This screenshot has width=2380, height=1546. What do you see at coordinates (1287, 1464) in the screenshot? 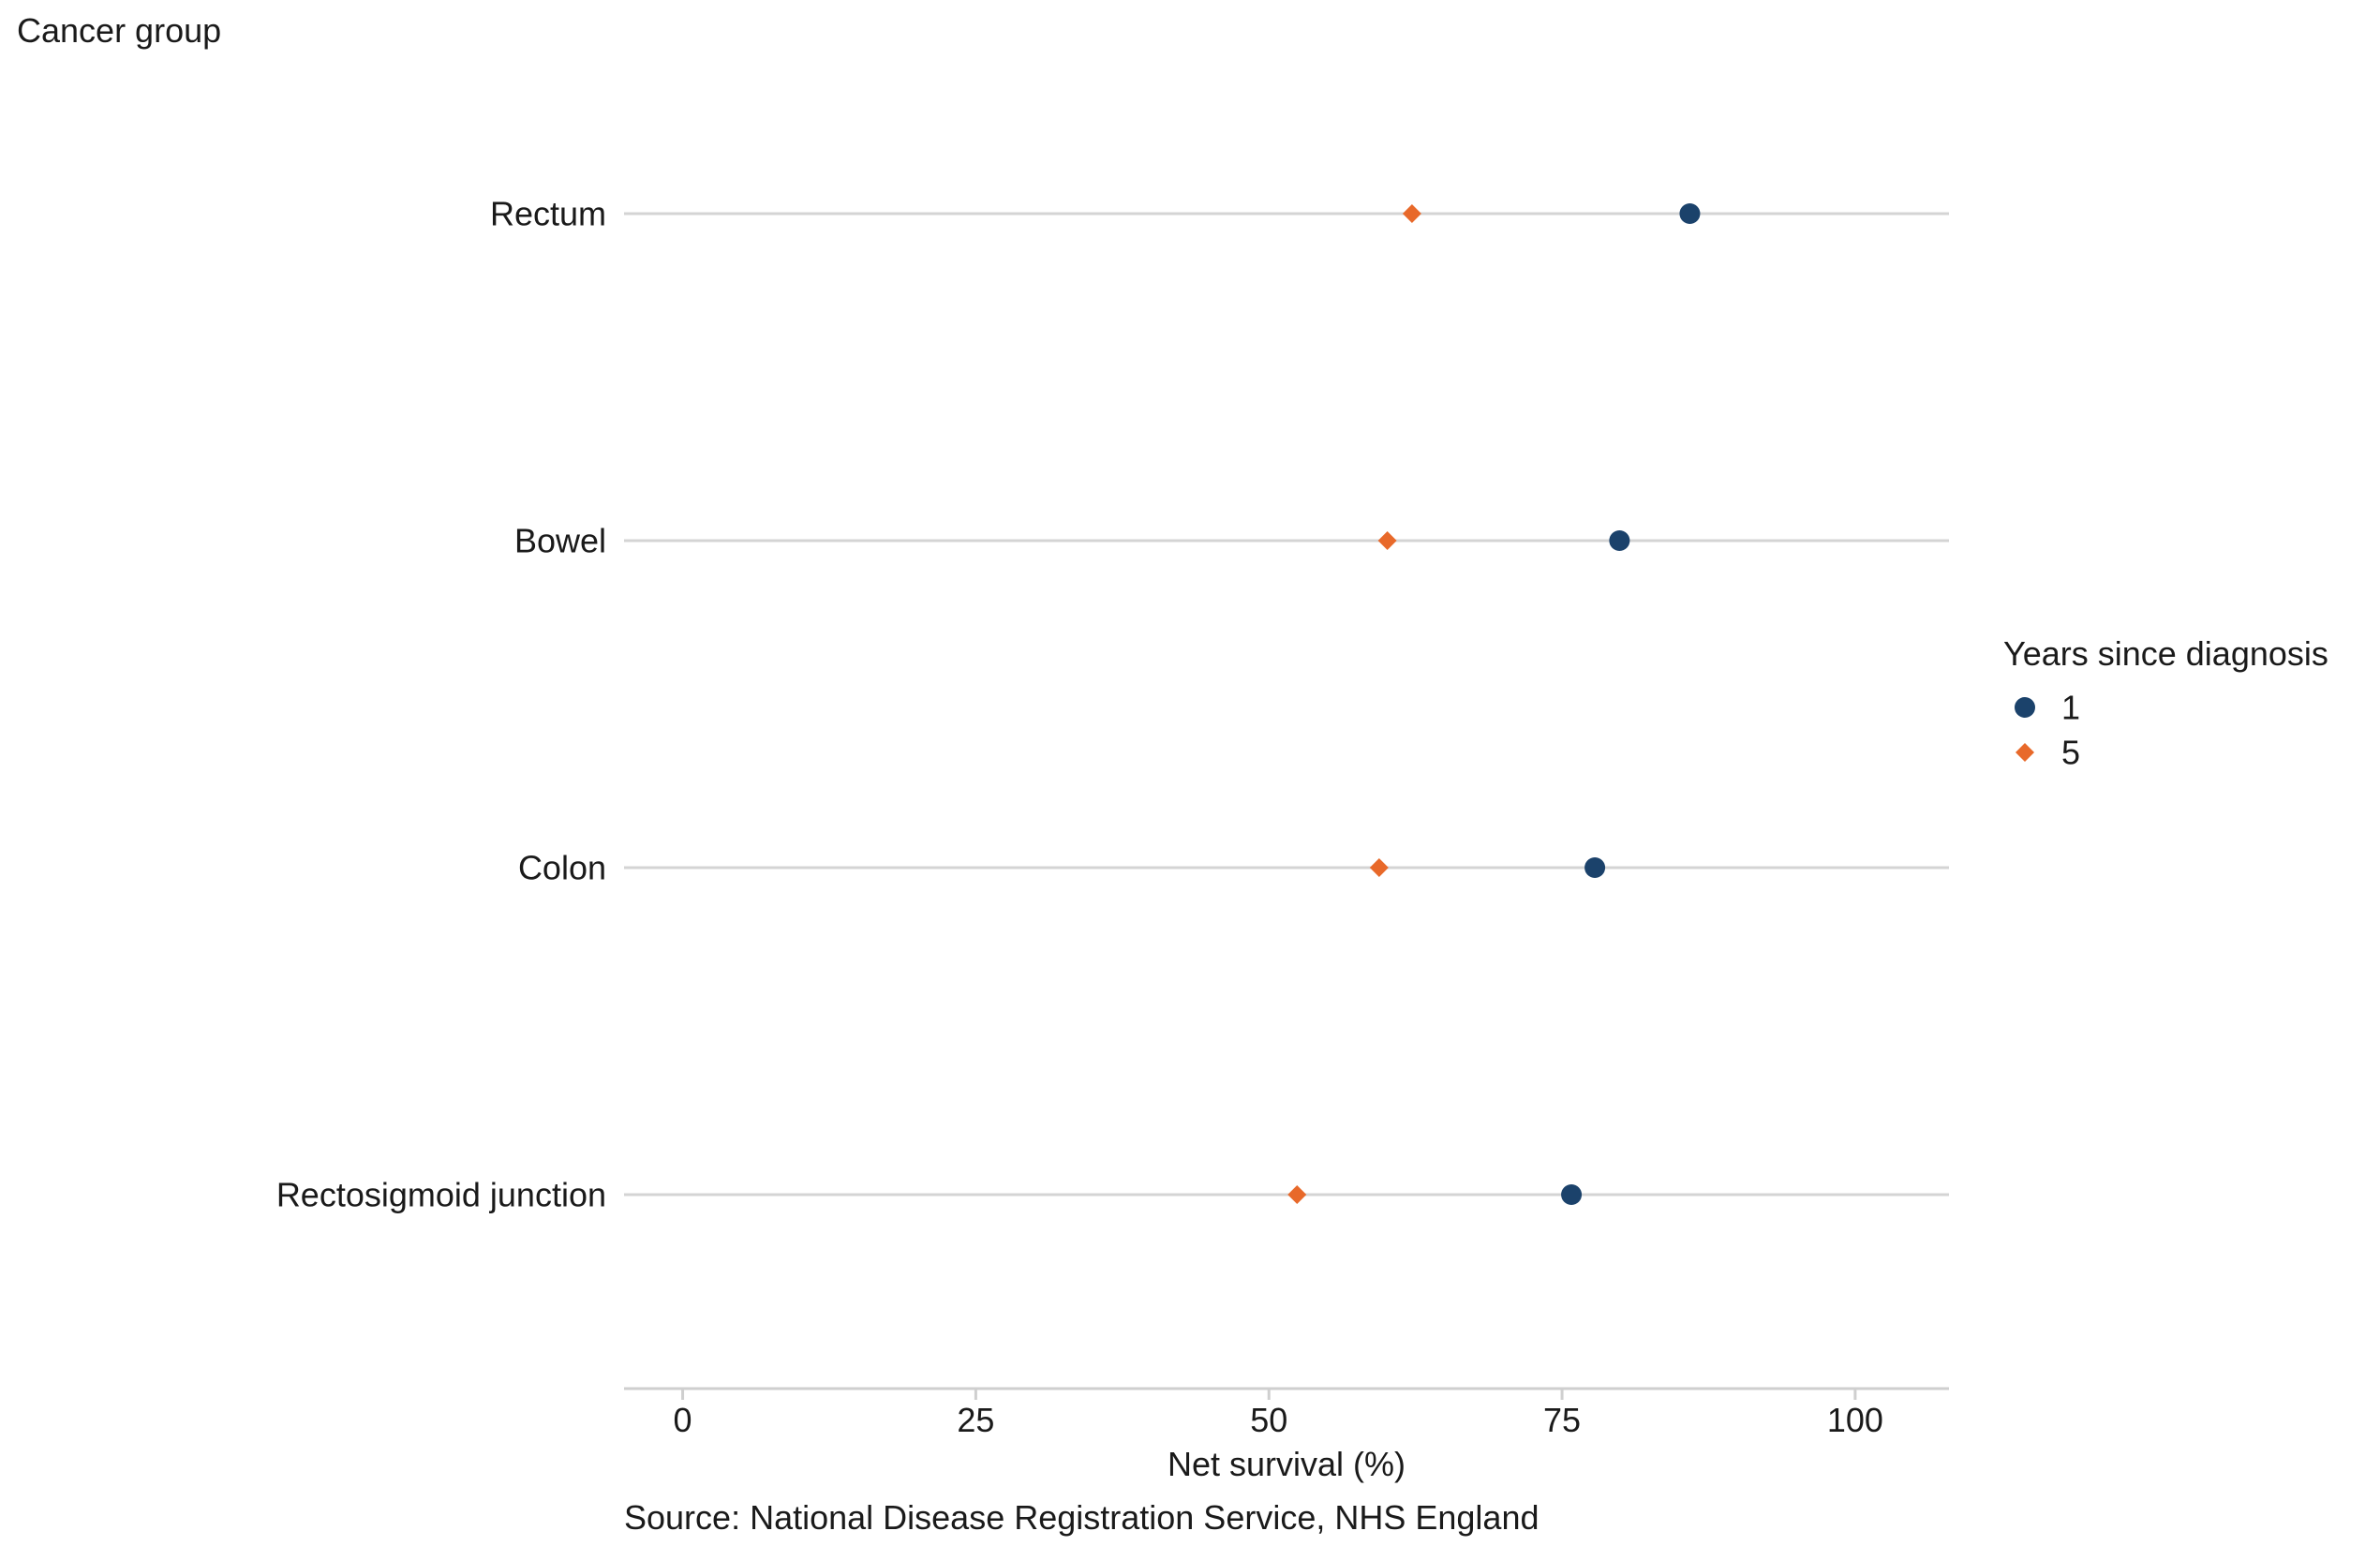
I see `x-axis-title: Net survival (%)` at bounding box center [1287, 1464].